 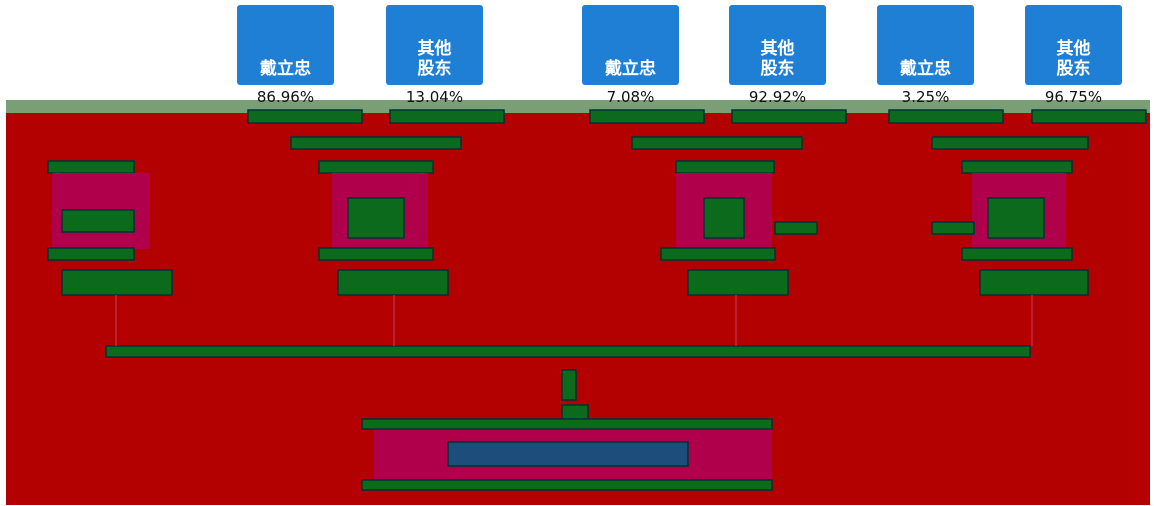 What do you see at coordinates (434, 97) in the screenshot?
I see `holder-percent: 13.04%` at bounding box center [434, 97].